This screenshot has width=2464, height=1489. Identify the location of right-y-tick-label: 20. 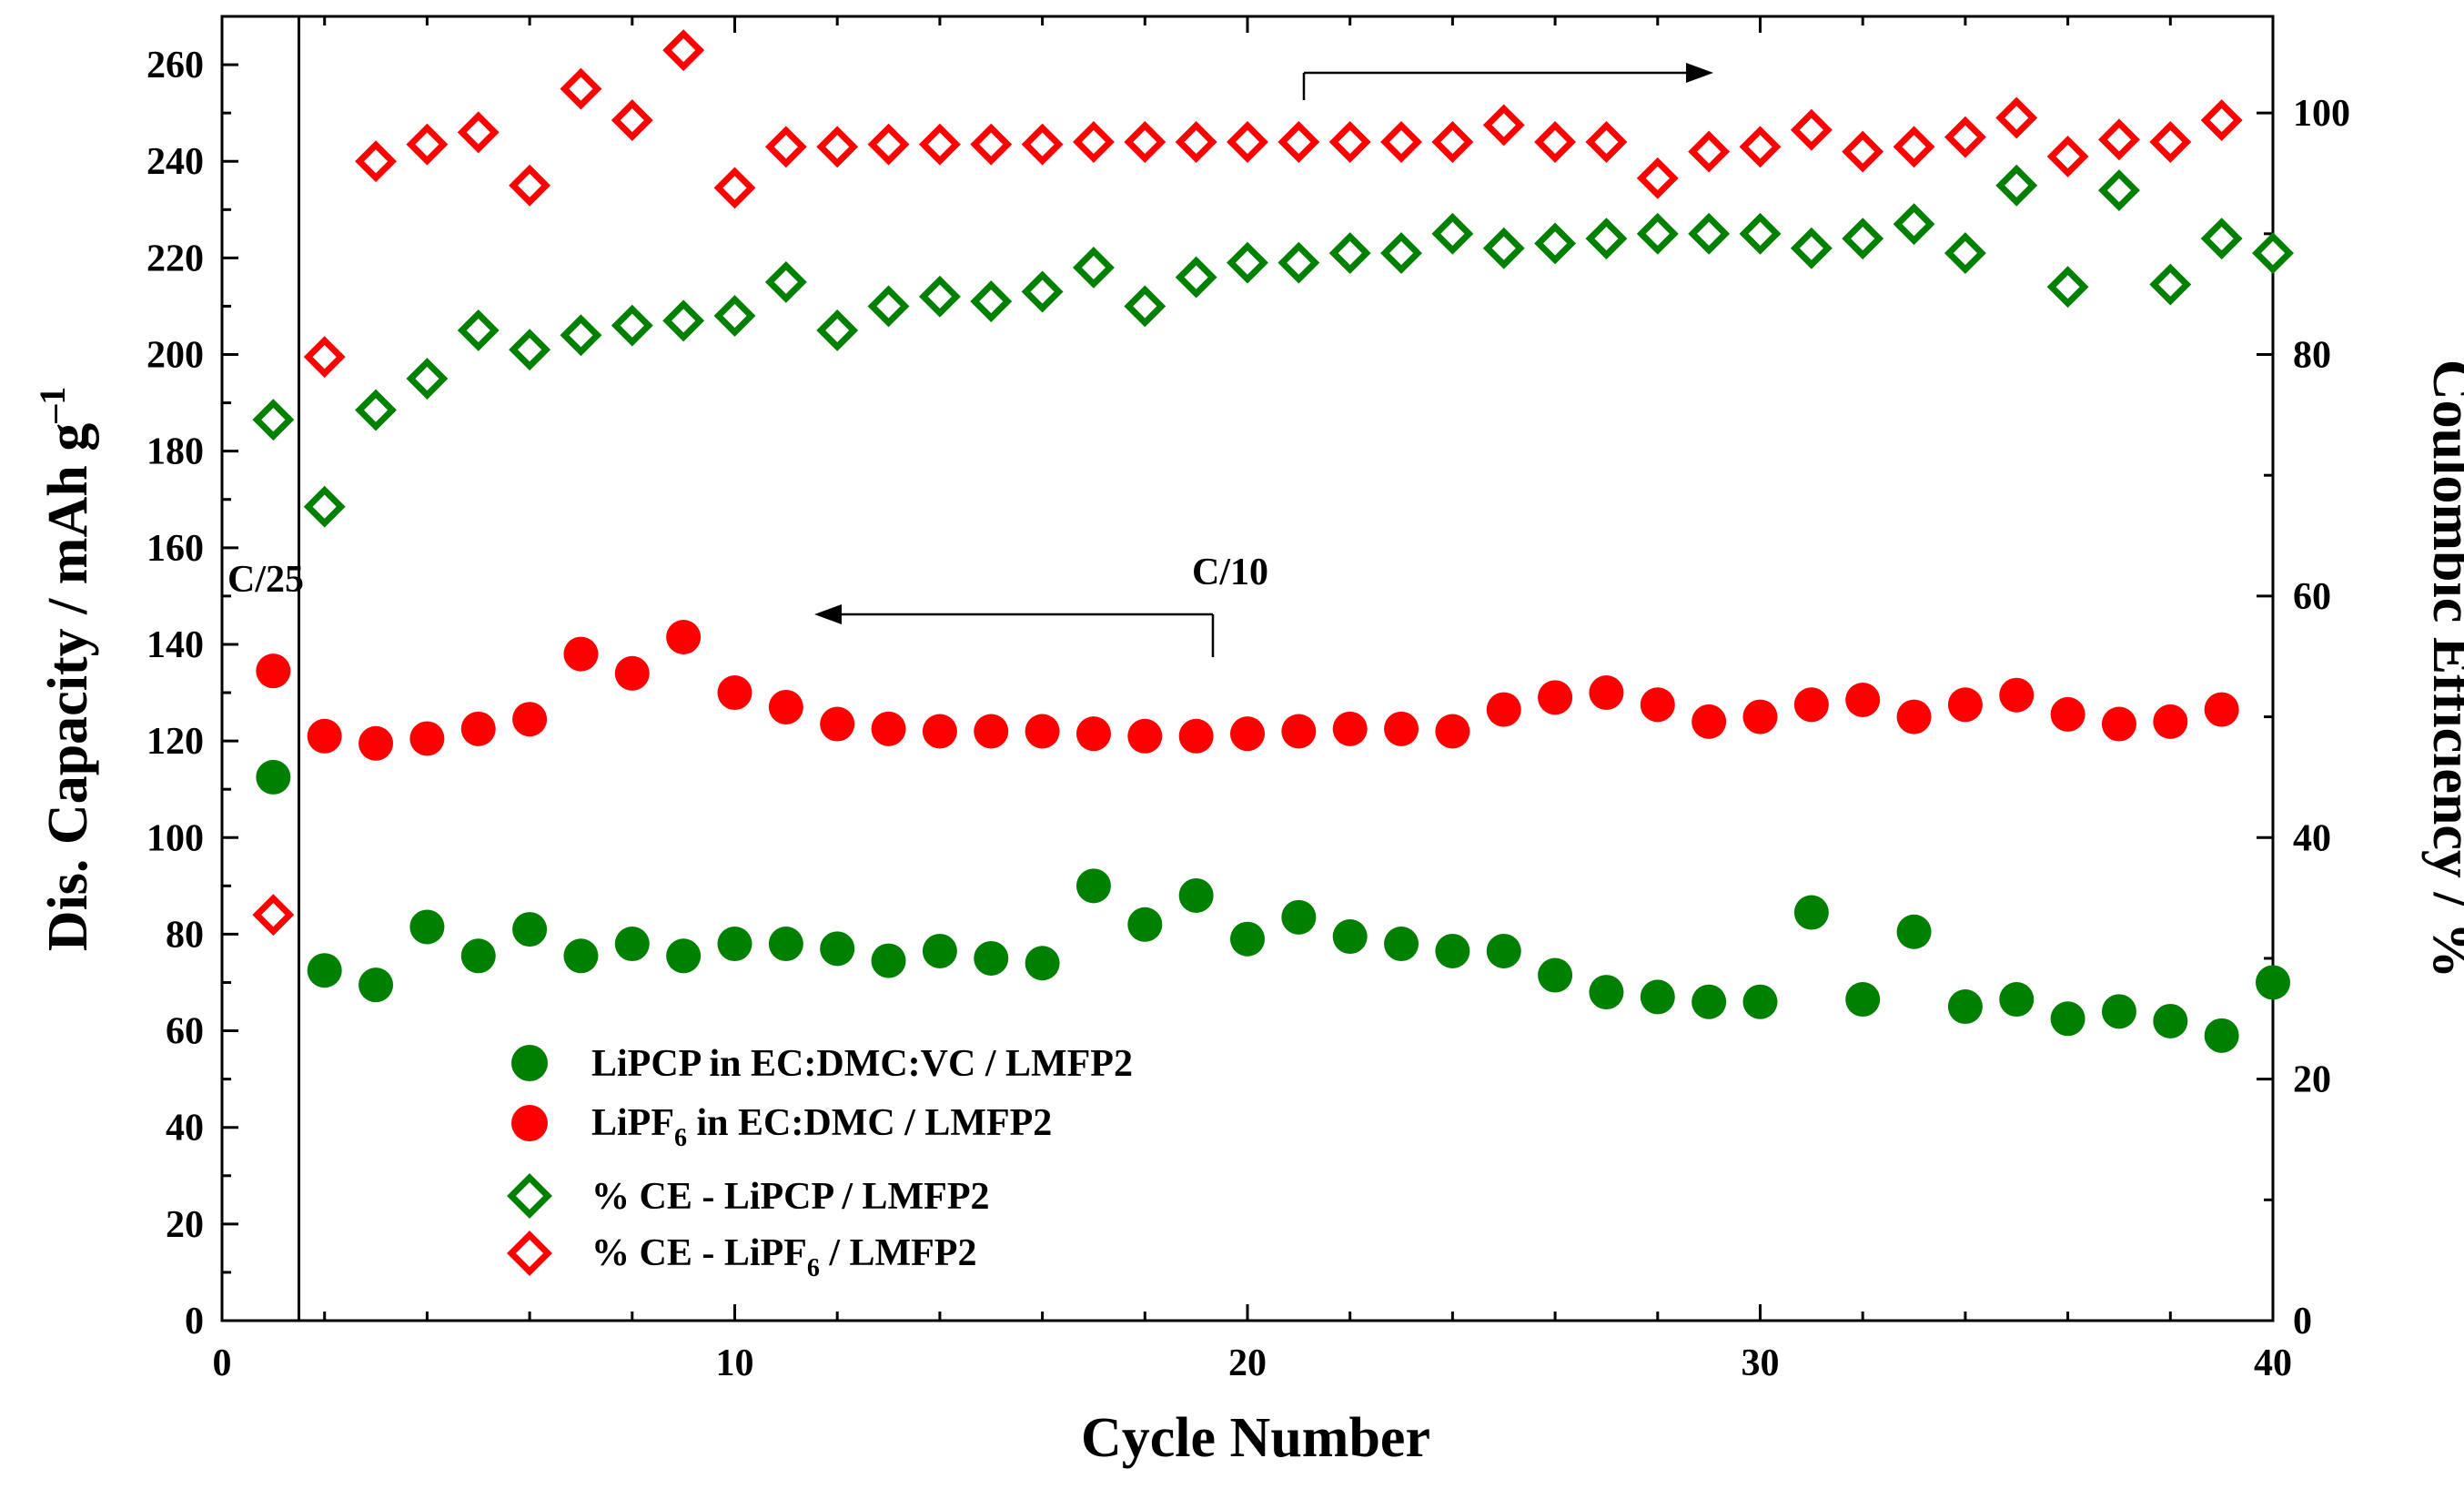
(2312, 1080).